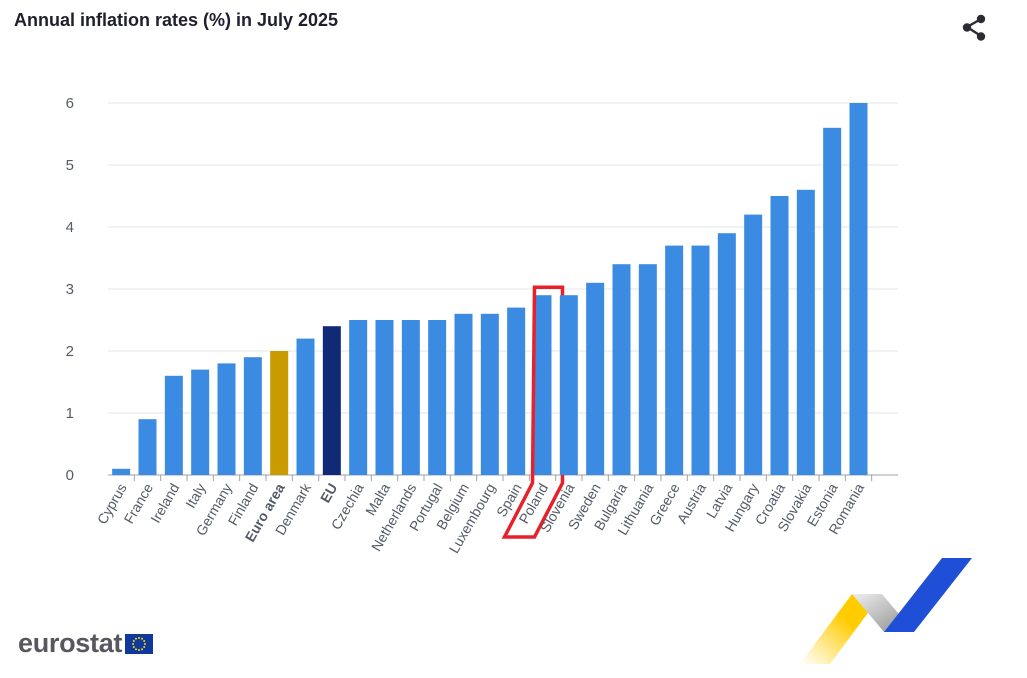  I want to click on x-tick-label: EU, so click(329, 493).